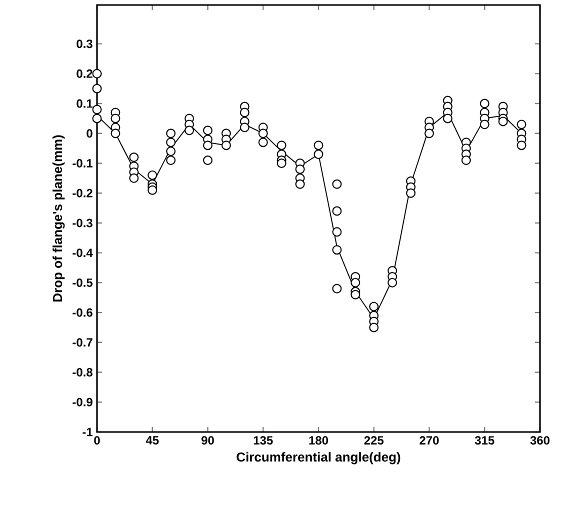  Describe the element at coordinates (82, 372) in the screenshot. I see `y-tick-label: -0.8` at that location.